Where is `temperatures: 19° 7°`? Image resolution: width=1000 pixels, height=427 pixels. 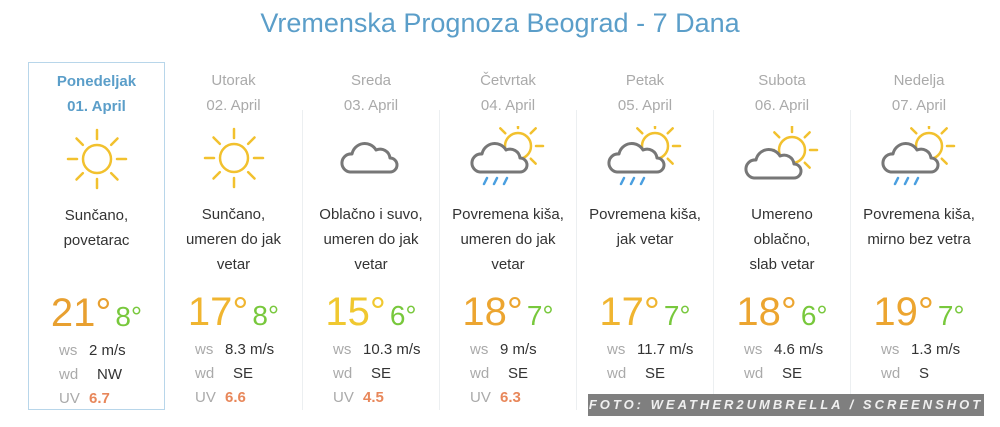 temperatures: 19° 7° is located at coordinates (919, 313).